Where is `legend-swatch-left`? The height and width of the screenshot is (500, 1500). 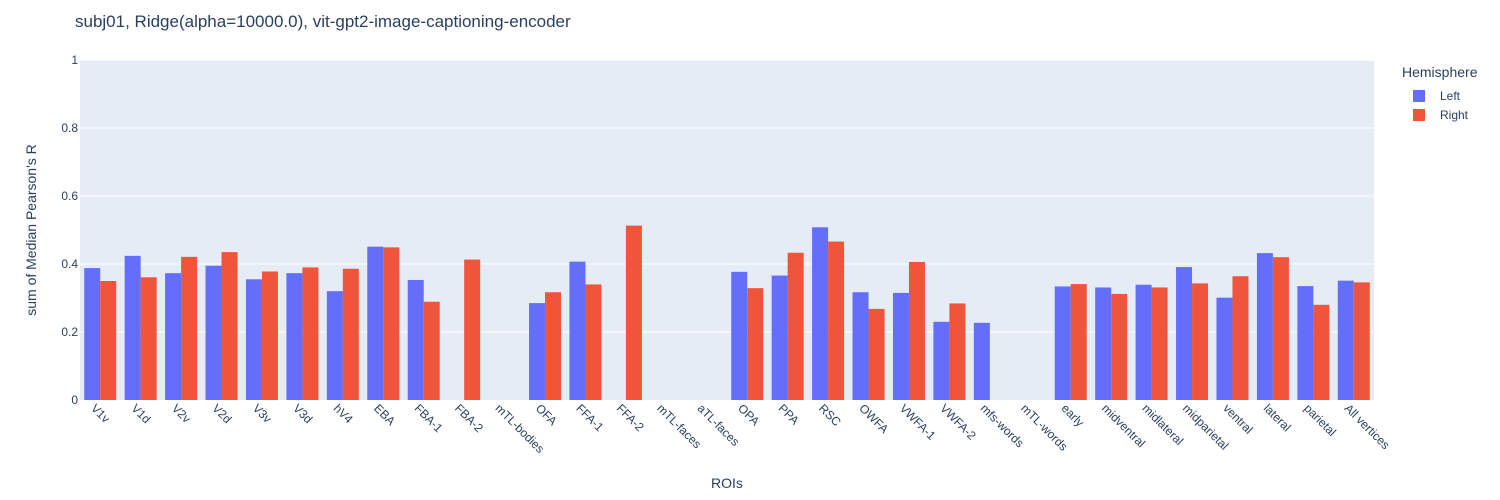
legend-swatch-left is located at coordinates (1419, 95).